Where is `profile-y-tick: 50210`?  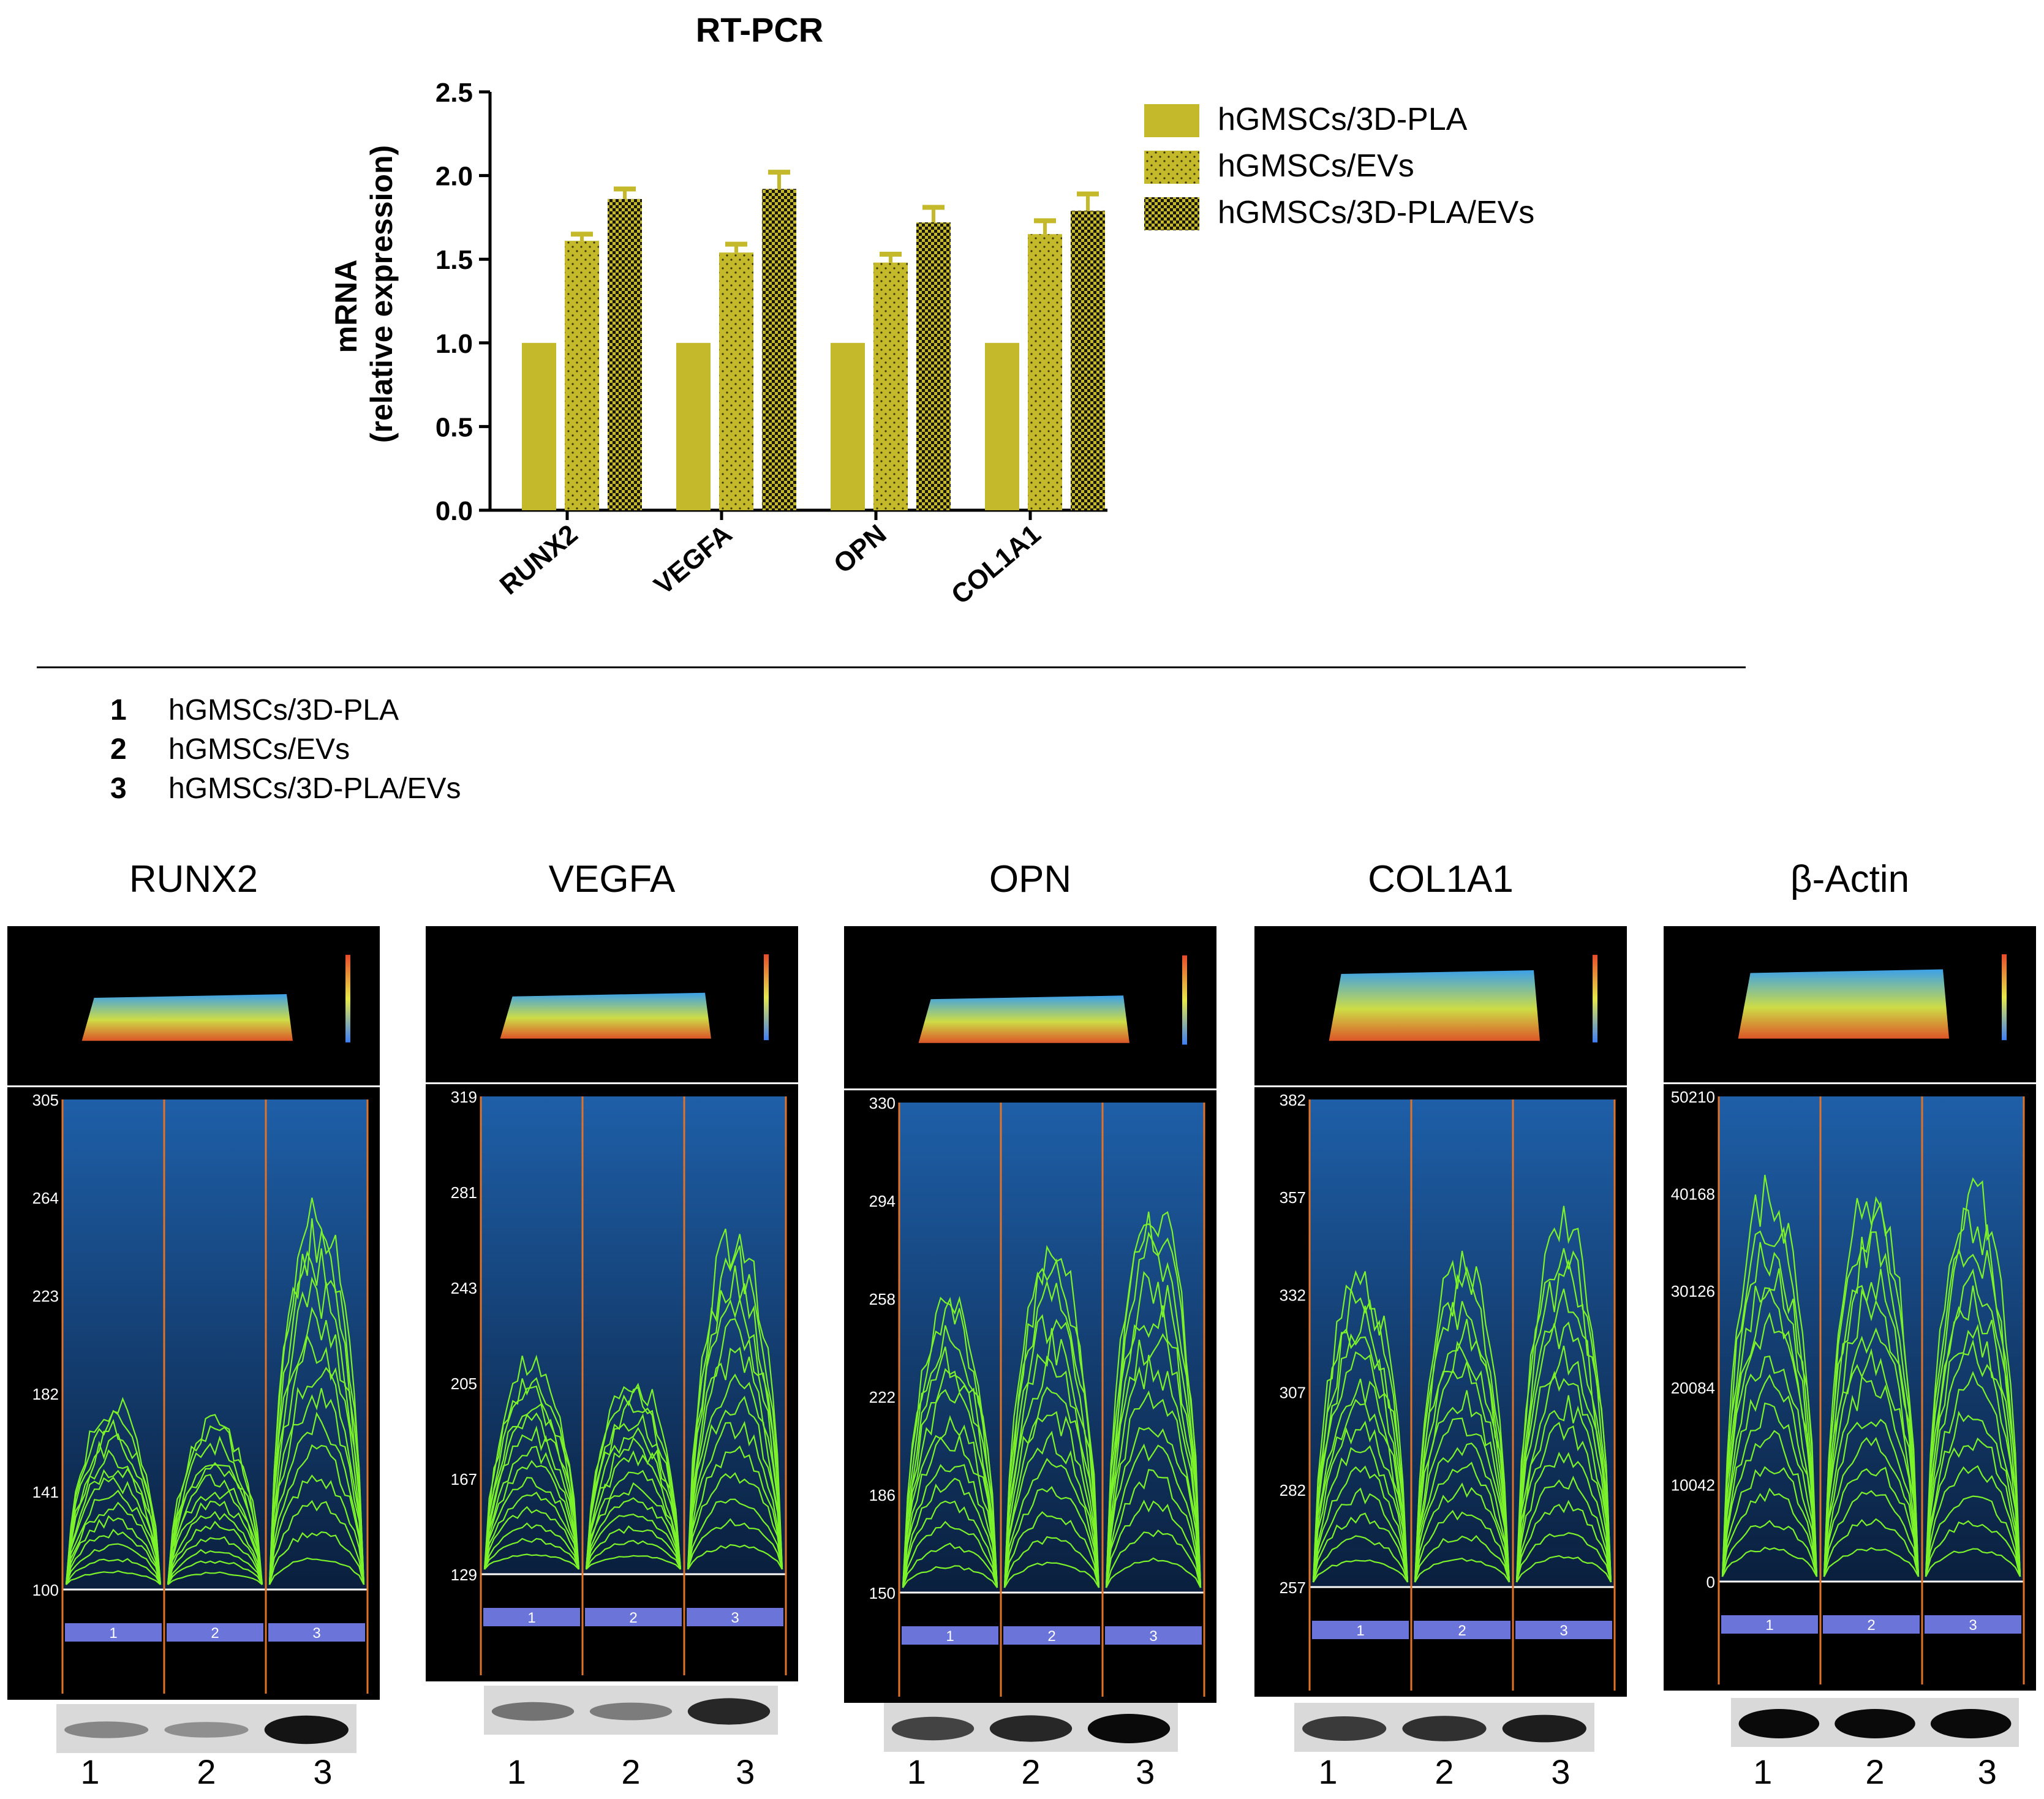 profile-y-tick: 50210 is located at coordinates (1693, 1097).